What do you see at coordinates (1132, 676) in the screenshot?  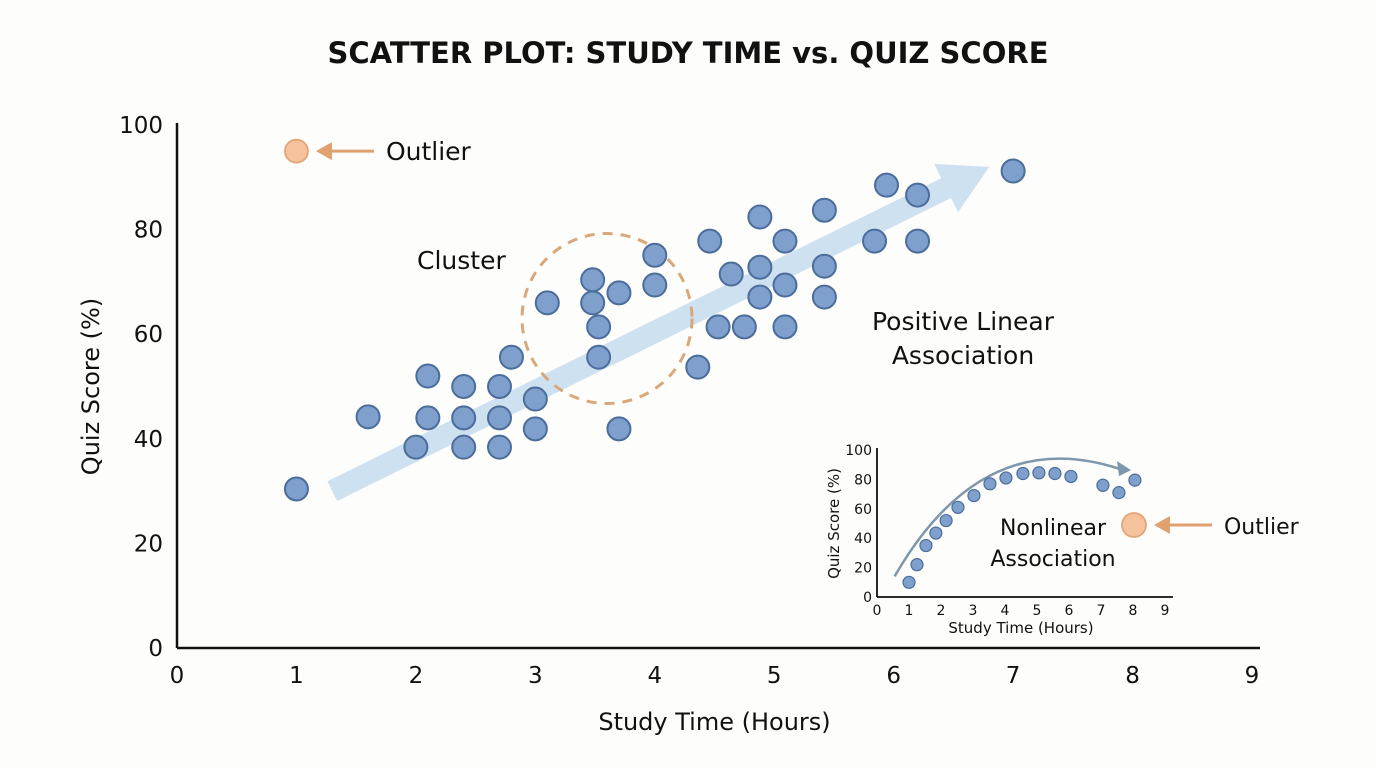 I see `x-tick-label: 8` at bounding box center [1132, 676].